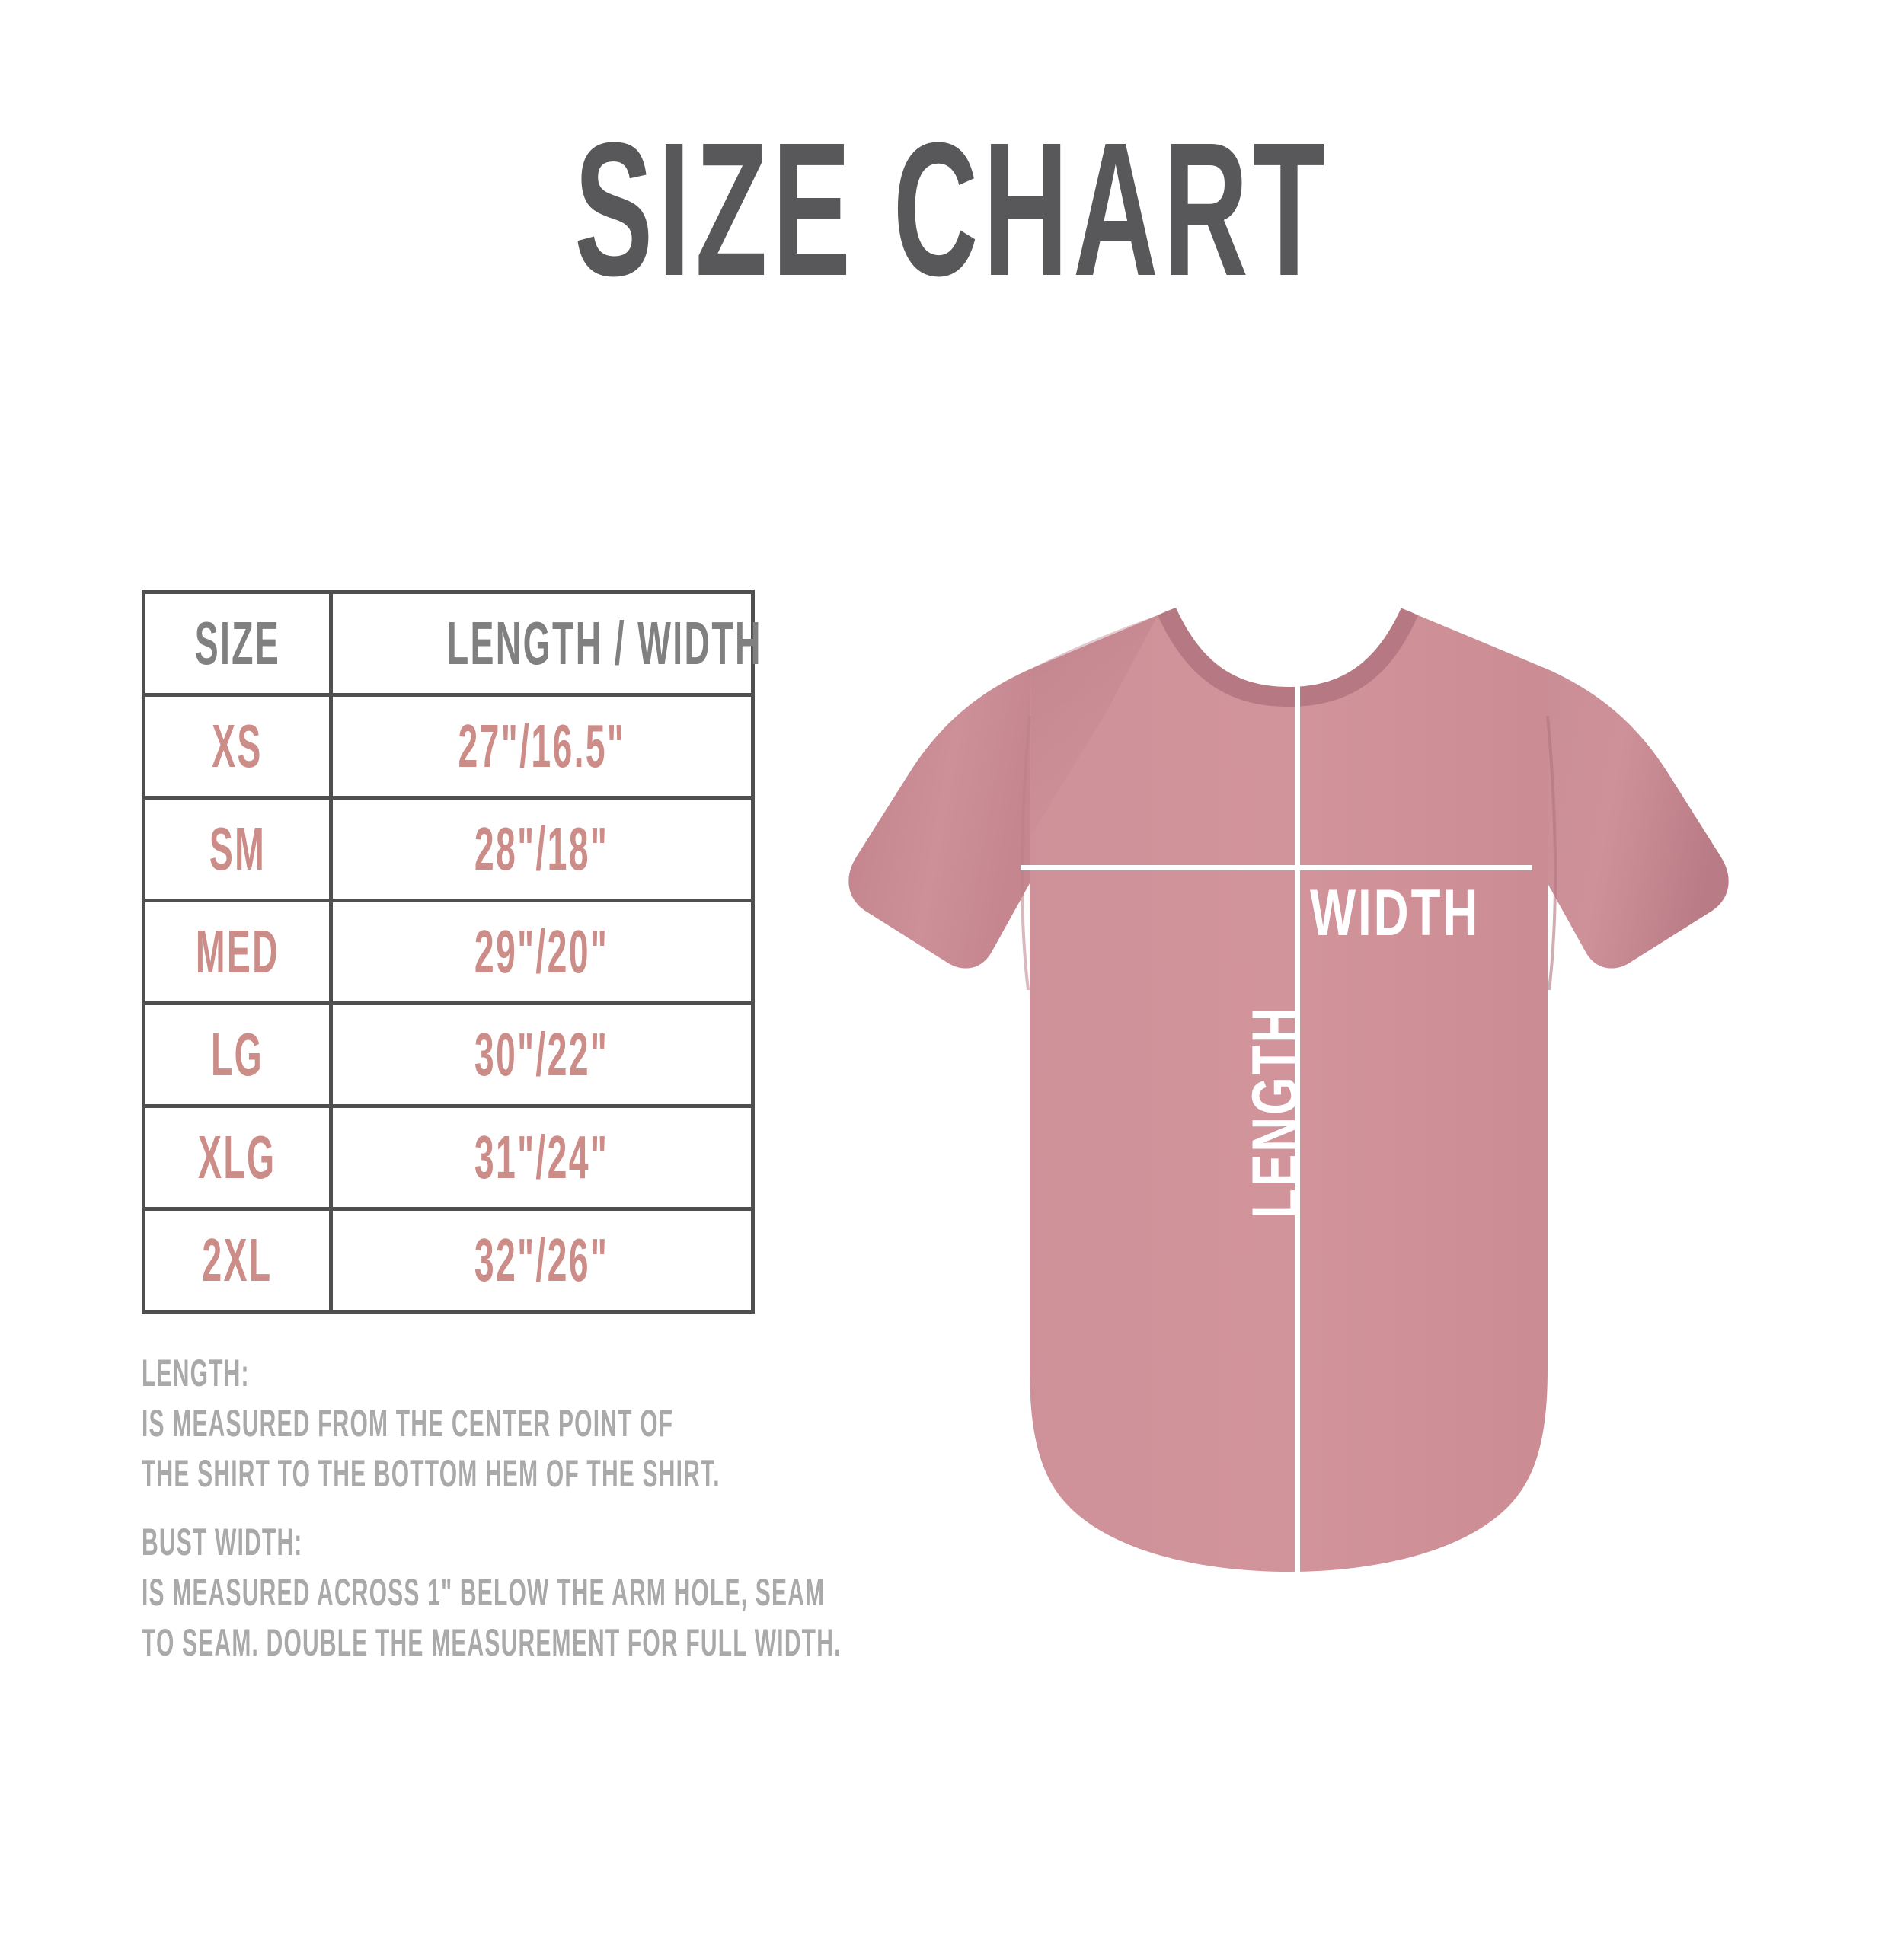 The width and height of the screenshot is (1904, 1935). Describe the element at coordinates (1552, 853) in the screenshot. I see `tshirt-right-seam` at that location.